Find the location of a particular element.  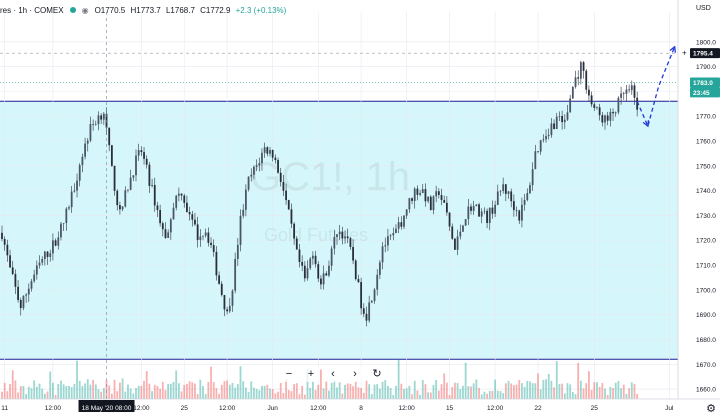

time-tick-label: Jul is located at coordinates (669, 408).